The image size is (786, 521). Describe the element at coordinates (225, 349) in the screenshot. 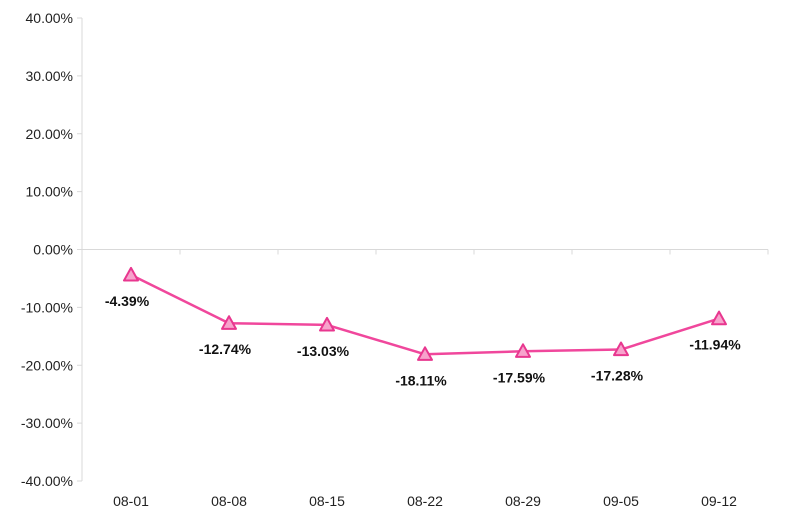

I see `data-label: -12.74%` at that location.